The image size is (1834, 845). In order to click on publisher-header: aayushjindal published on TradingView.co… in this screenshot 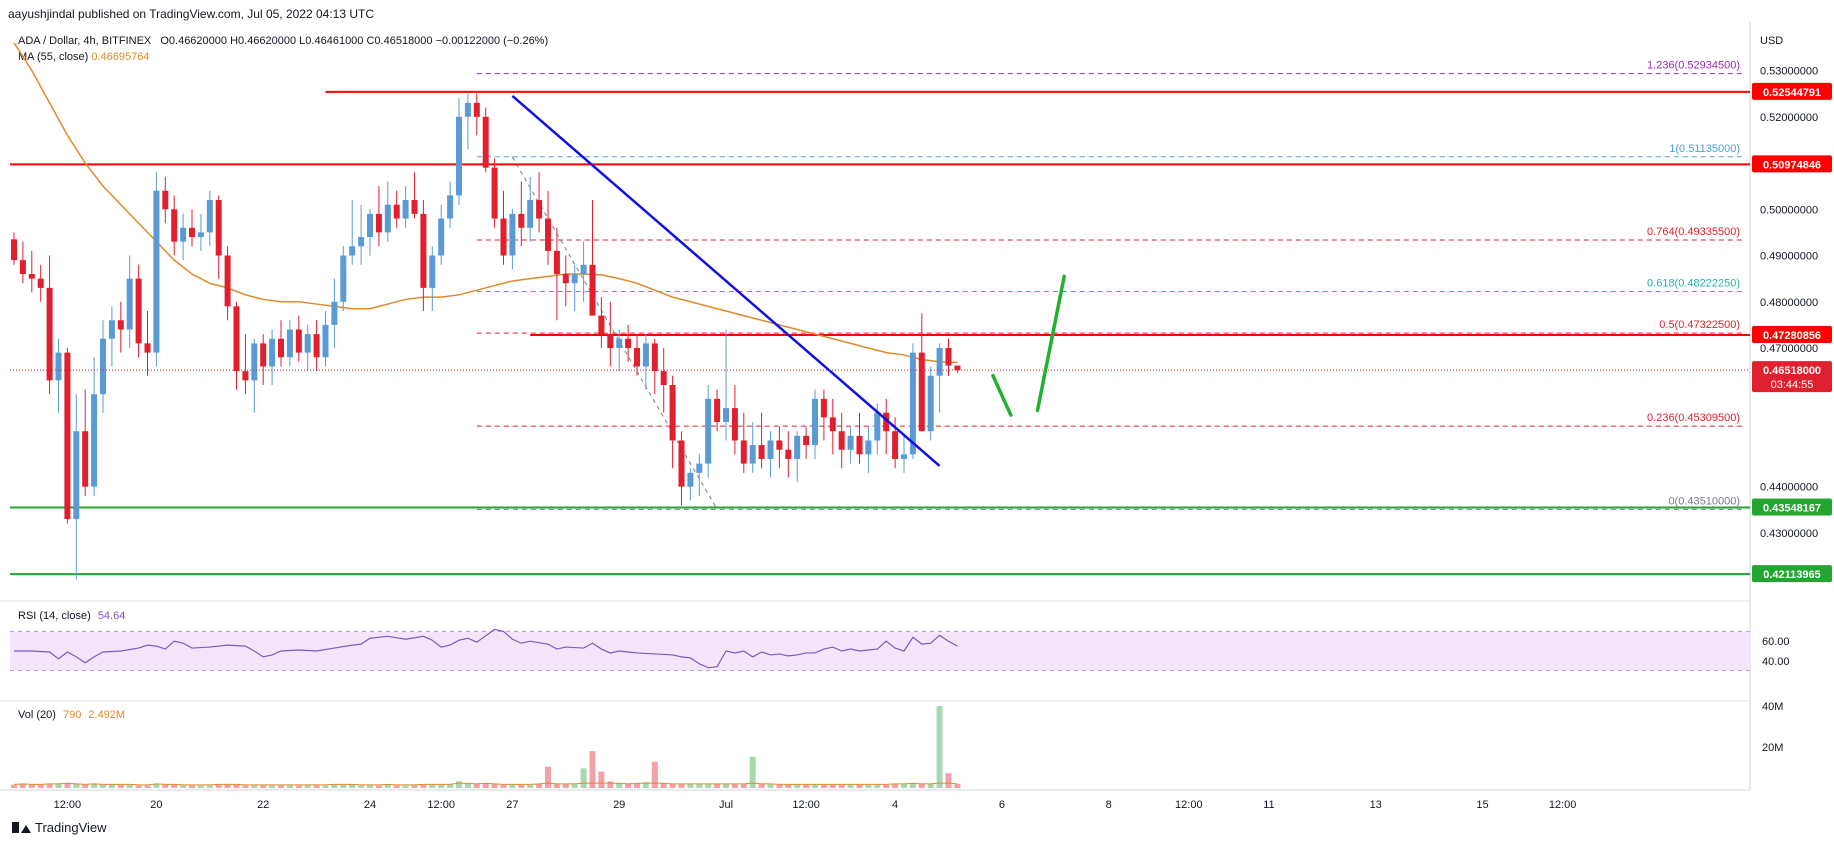, I will do `click(191, 14)`.